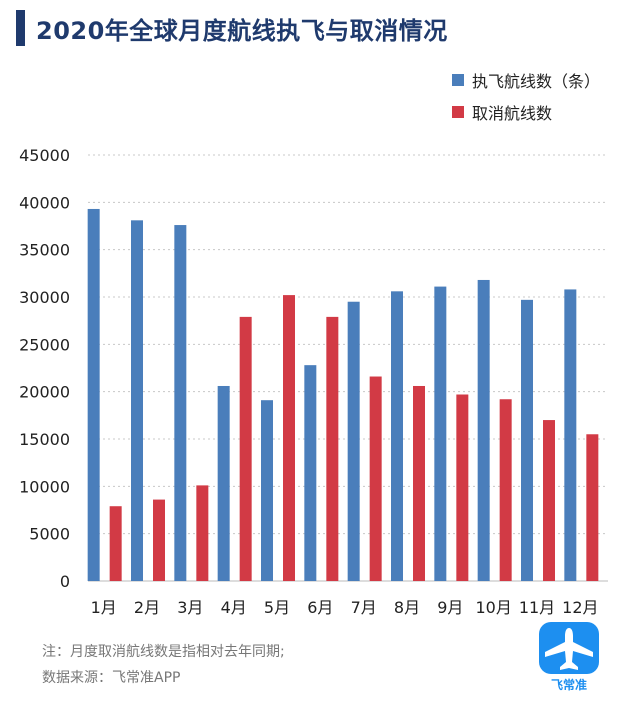  I want to click on y-tick-label: 40000, so click(44, 202).